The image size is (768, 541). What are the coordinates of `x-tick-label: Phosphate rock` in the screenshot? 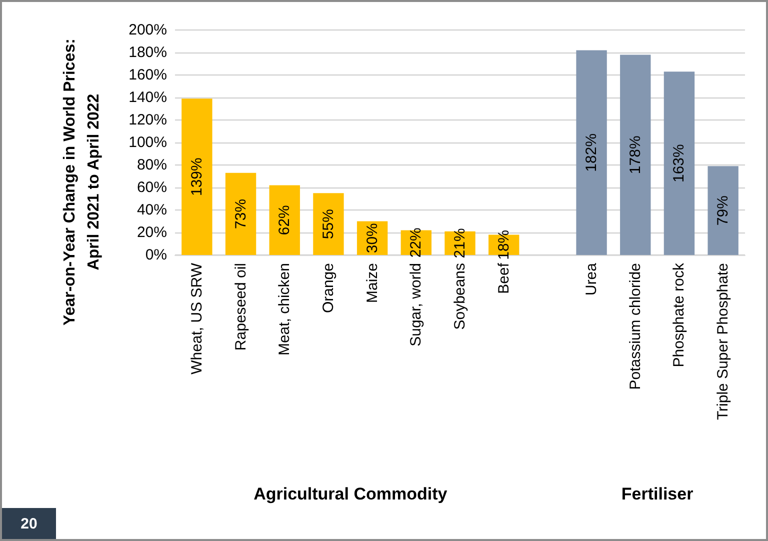 It's located at (679, 315).